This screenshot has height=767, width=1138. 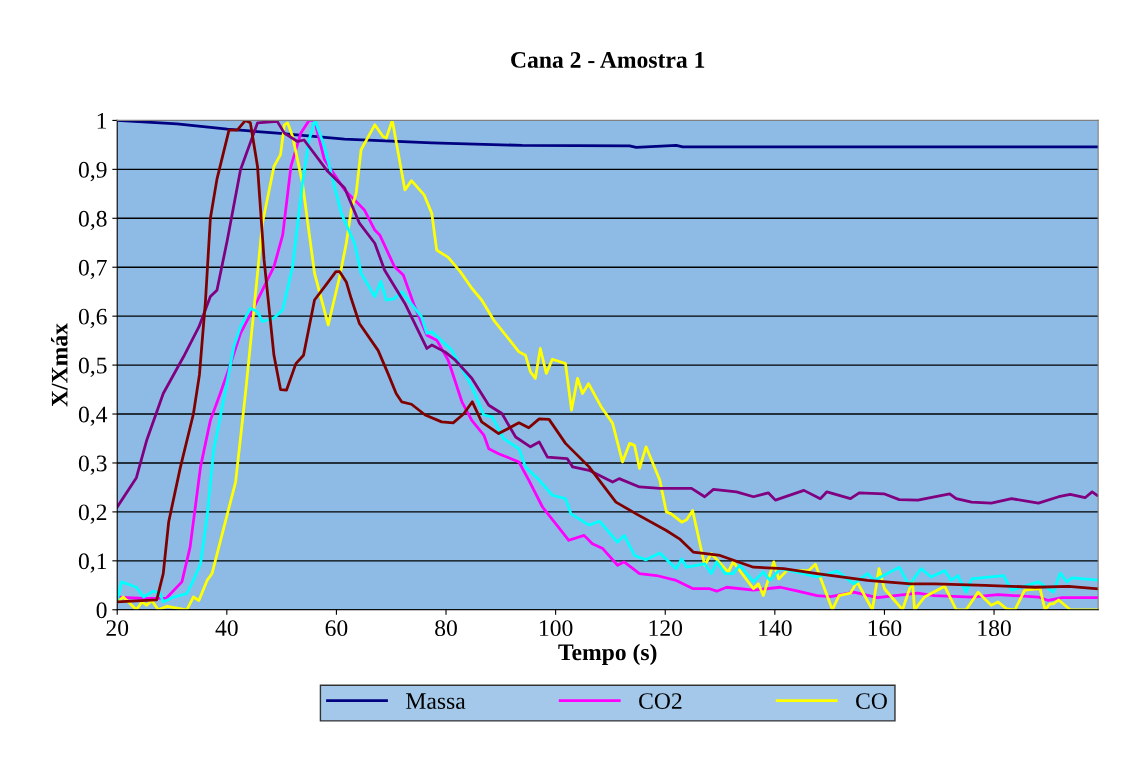 I want to click on x-tick-label: 140, so click(x=775, y=628).